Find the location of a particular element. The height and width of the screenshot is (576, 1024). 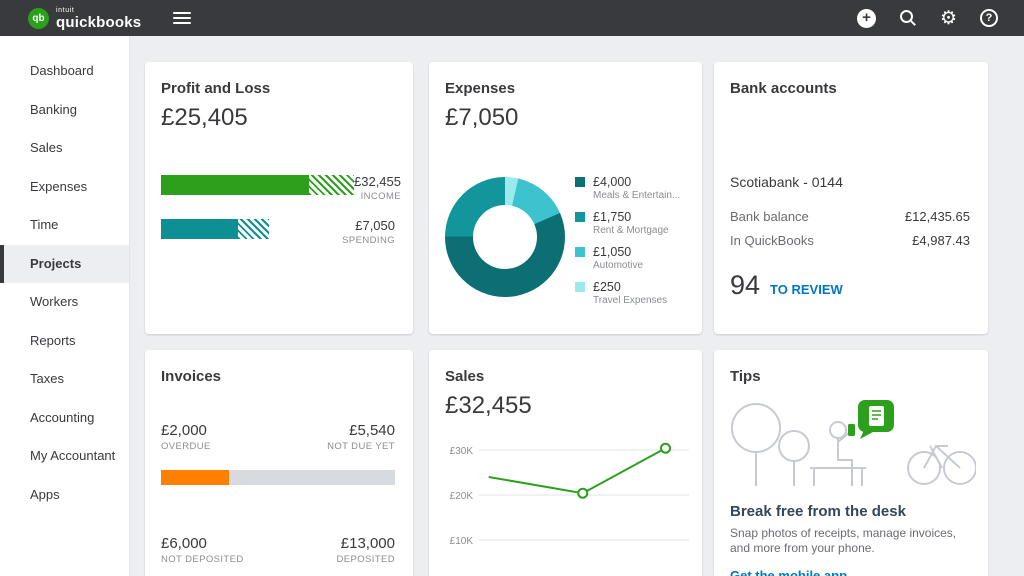

legend-item-rent: £1,750 Rent & Mortgage is located at coordinates (627, 223).